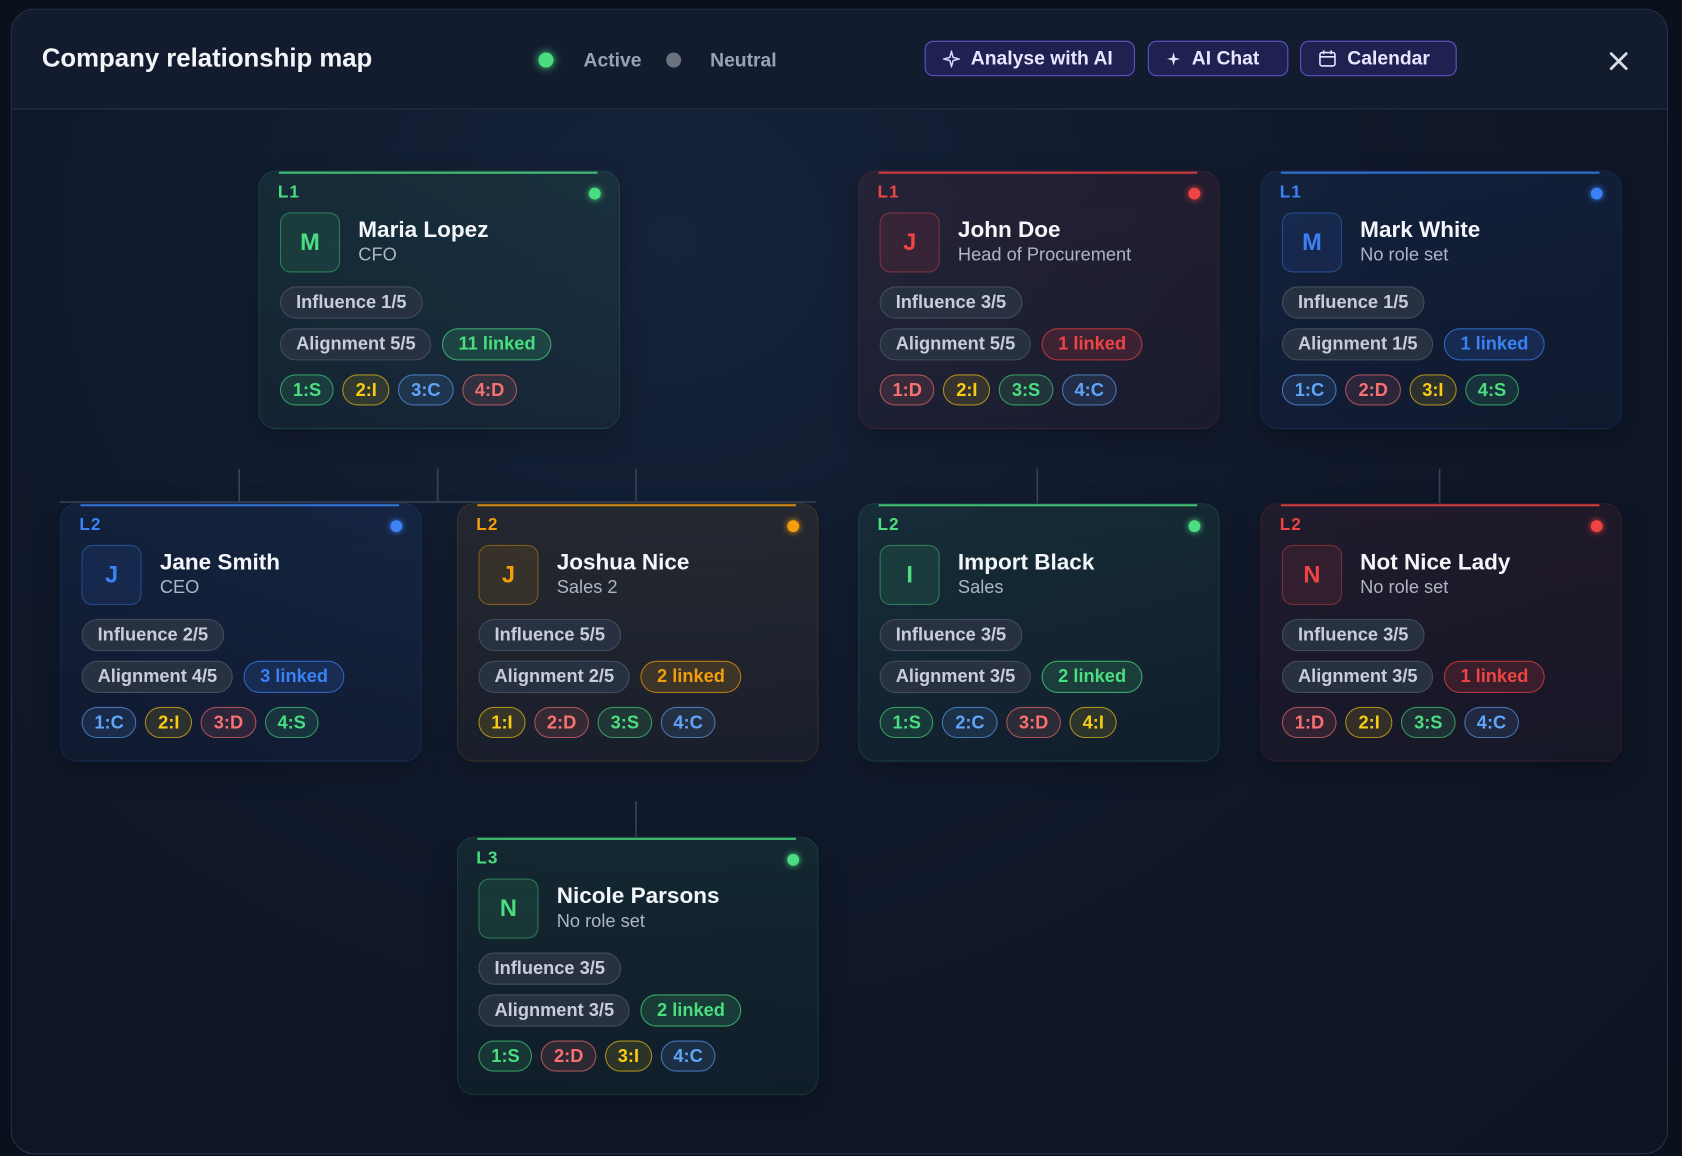  I want to click on person-role: Sales, so click(980, 587).